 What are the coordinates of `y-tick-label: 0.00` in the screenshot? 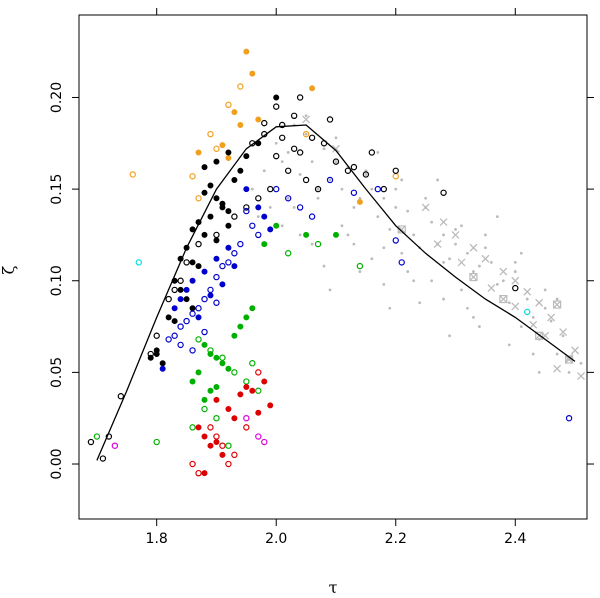 It's located at (57, 463).